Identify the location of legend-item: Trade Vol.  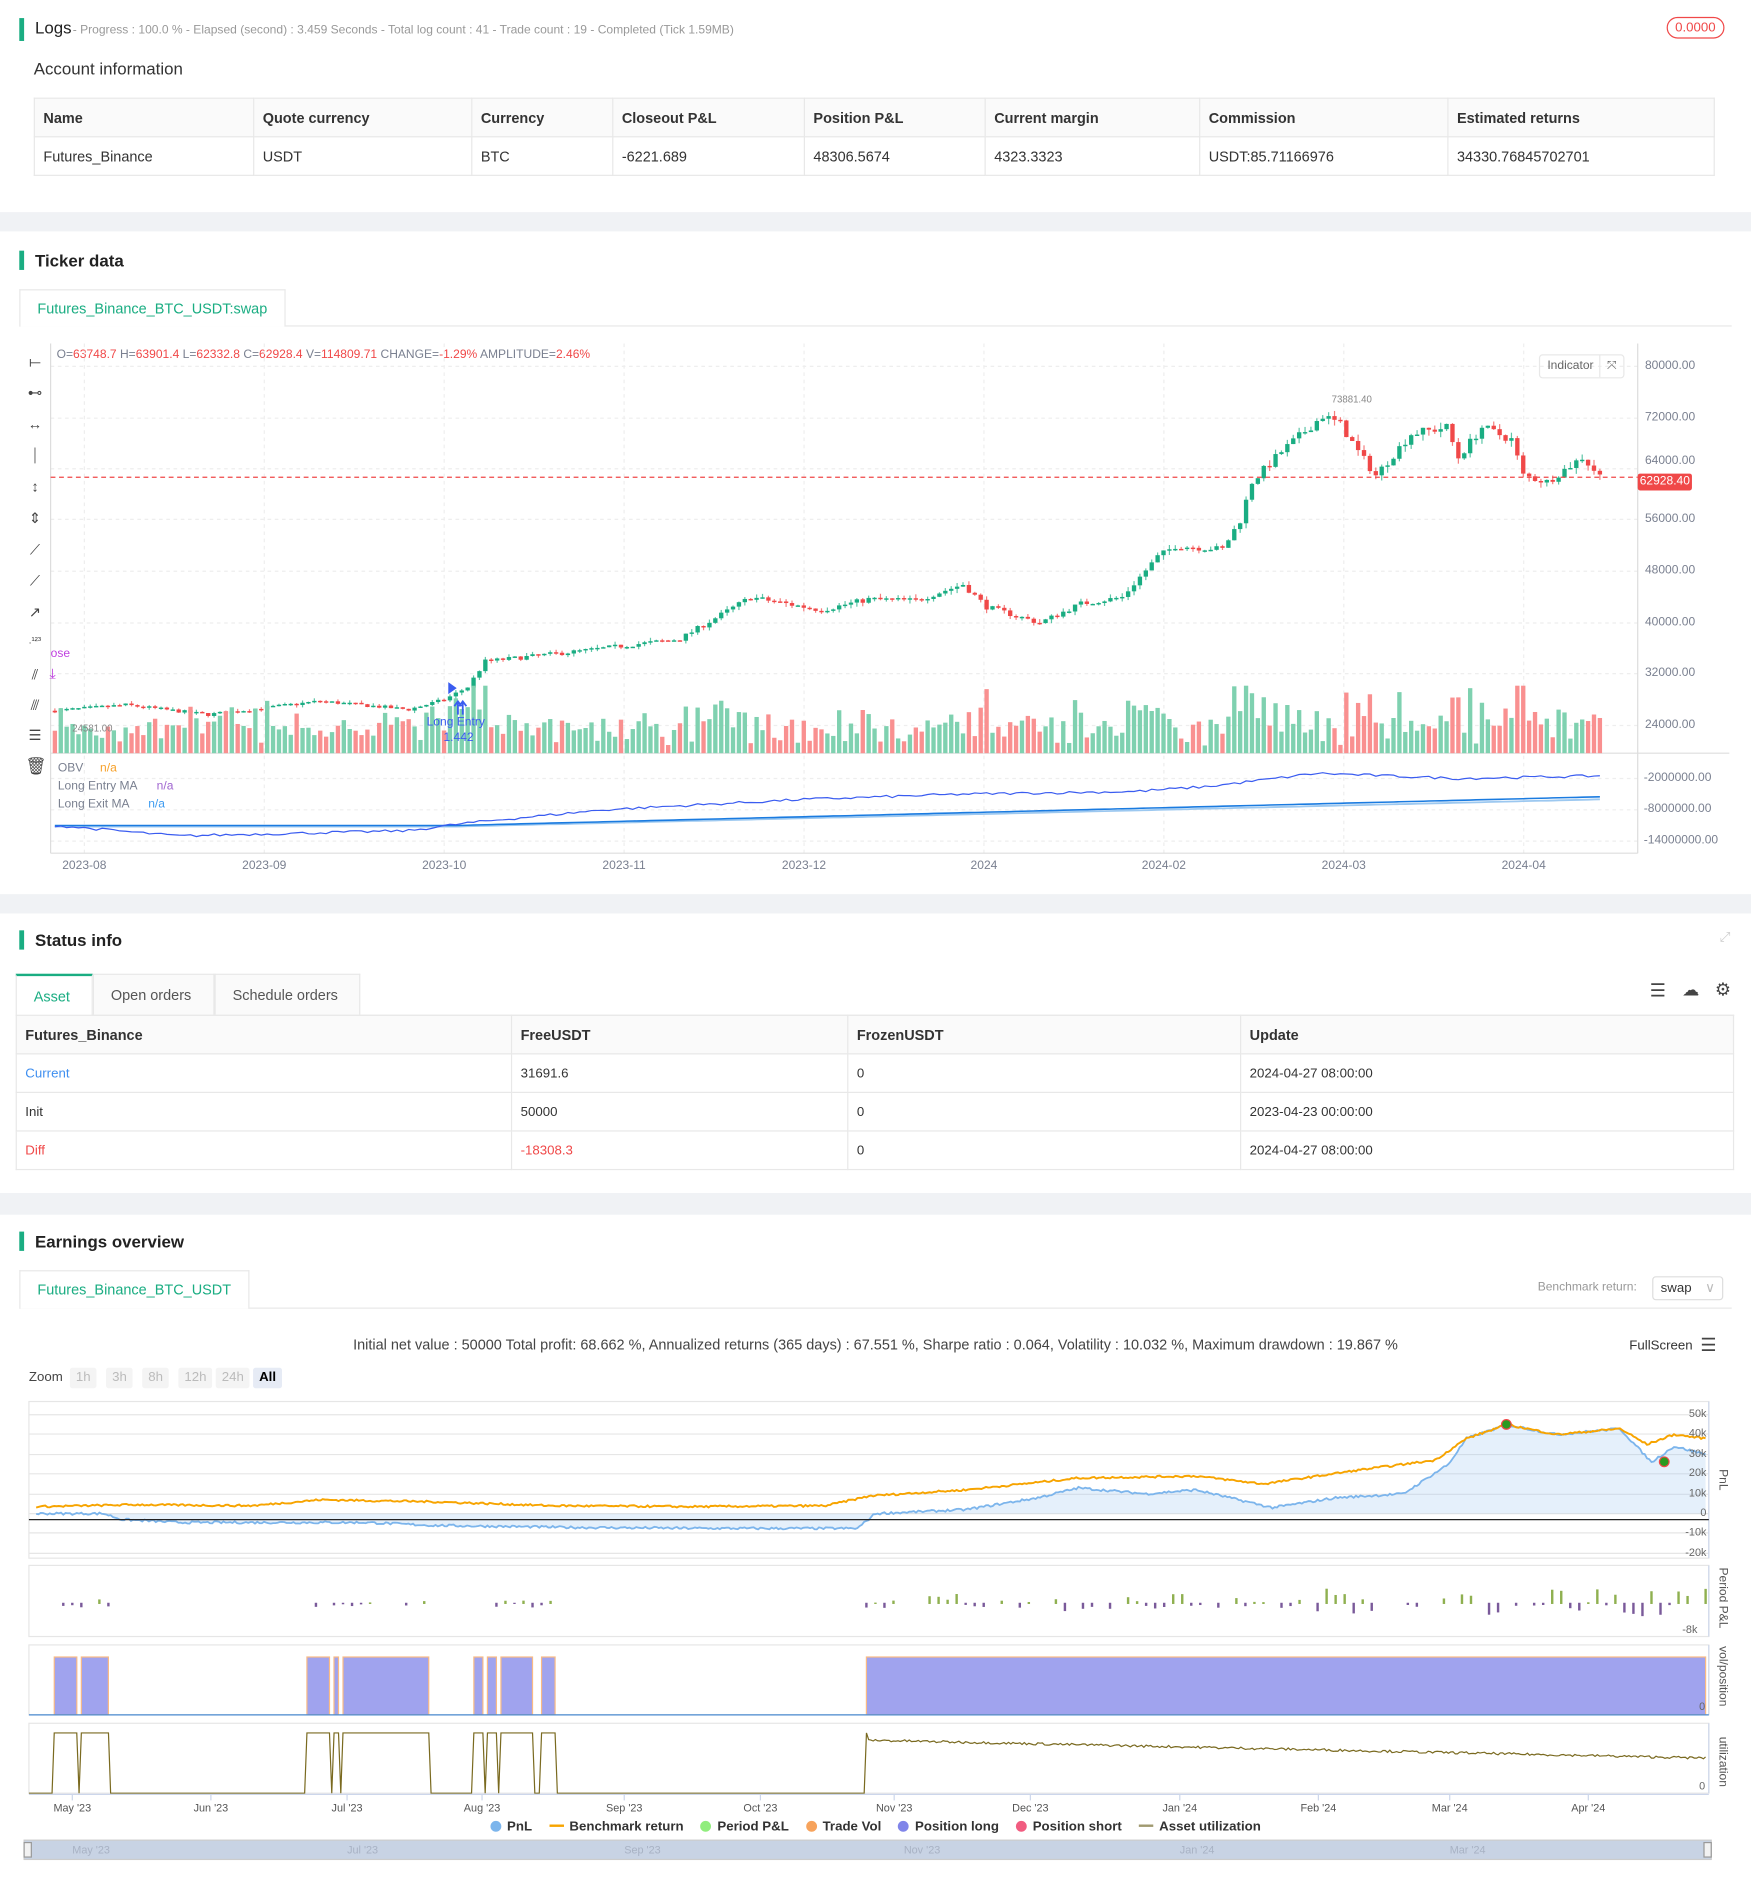
(843, 1828).